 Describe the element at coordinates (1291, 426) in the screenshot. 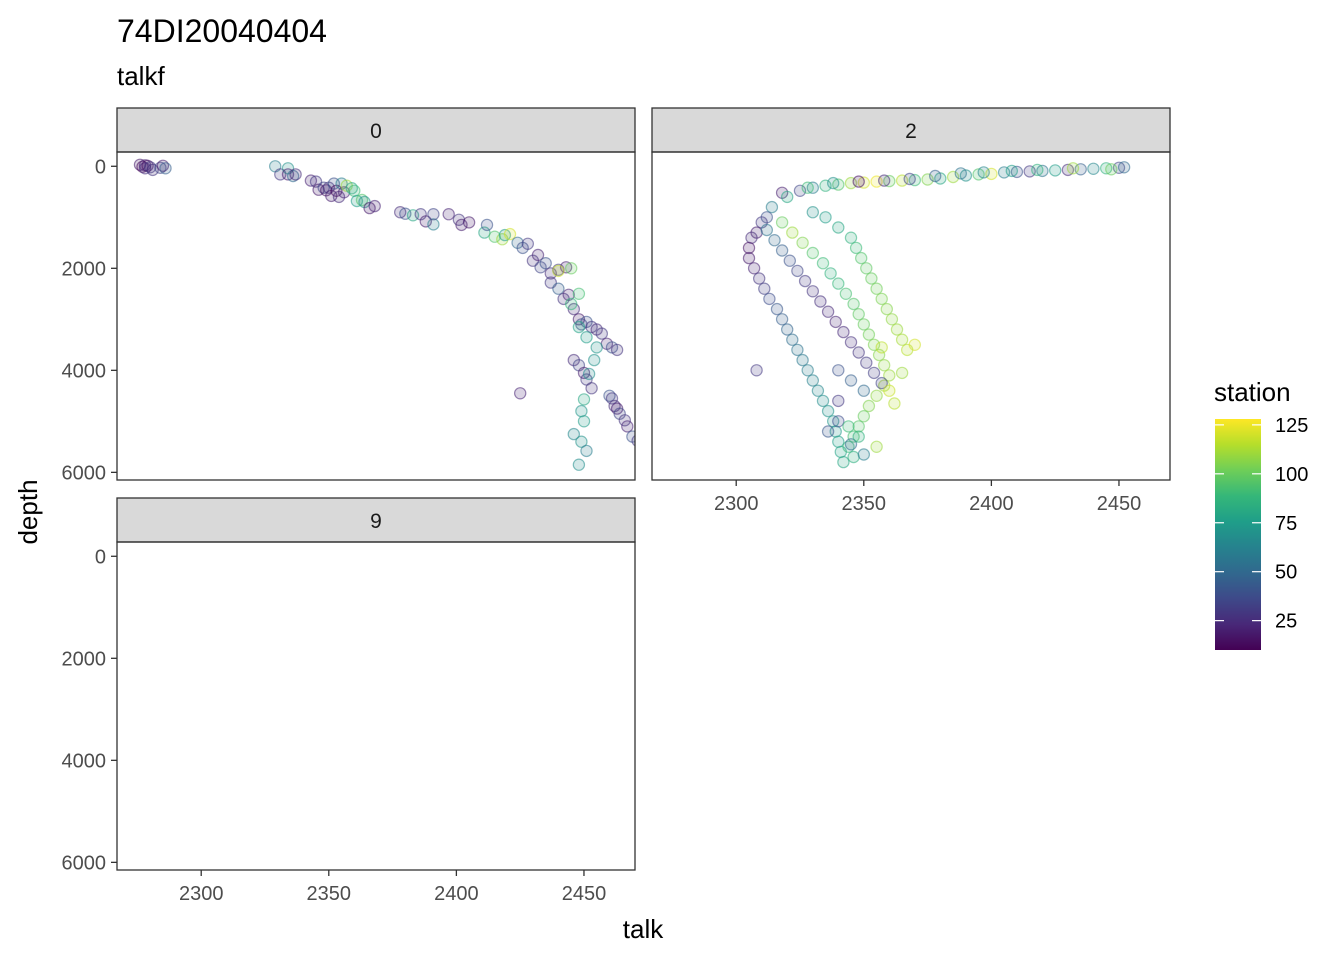

I see `legend-label: 125` at that location.